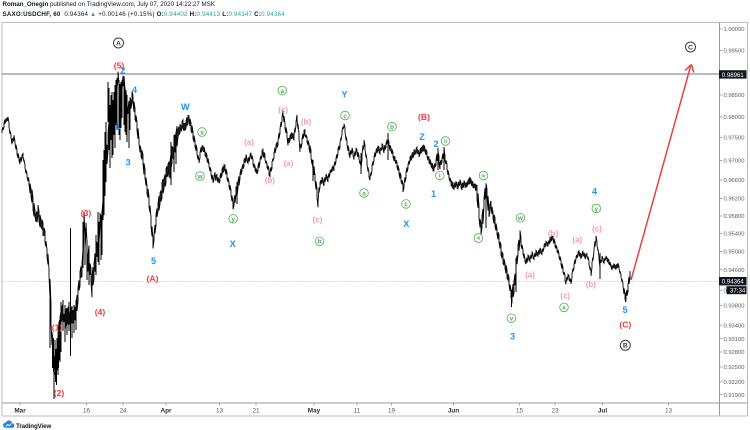  What do you see at coordinates (422, 137) in the screenshot?
I see `svg-text: Z` at bounding box center [422, 137].